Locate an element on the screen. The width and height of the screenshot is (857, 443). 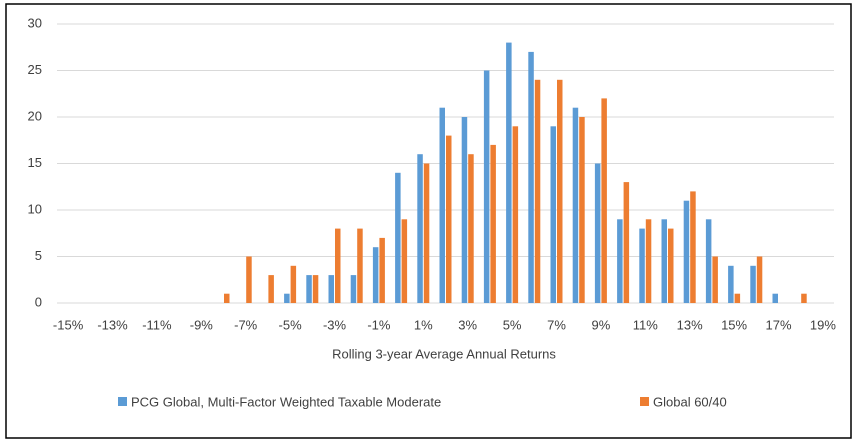
x-tick-label: 17% is located at coordinates (778, 324).